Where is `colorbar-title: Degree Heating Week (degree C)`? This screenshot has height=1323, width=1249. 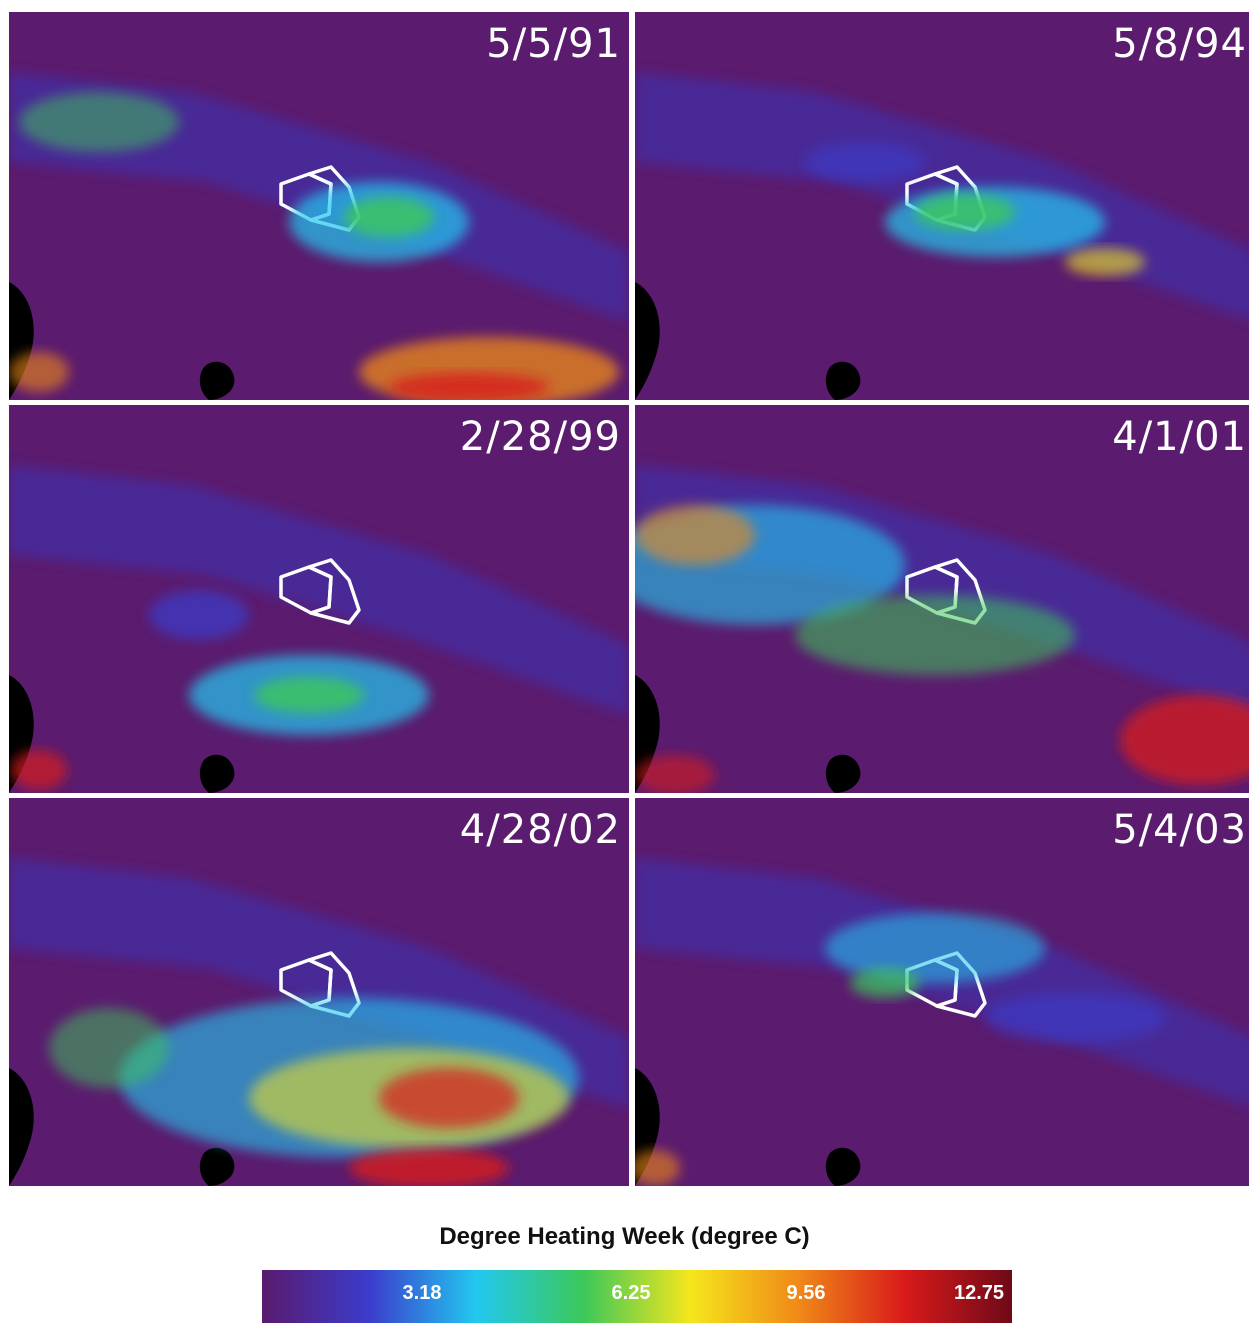
colorbar-title: Degree Heating Week (degree C) is located at coordinates (624, 1236).